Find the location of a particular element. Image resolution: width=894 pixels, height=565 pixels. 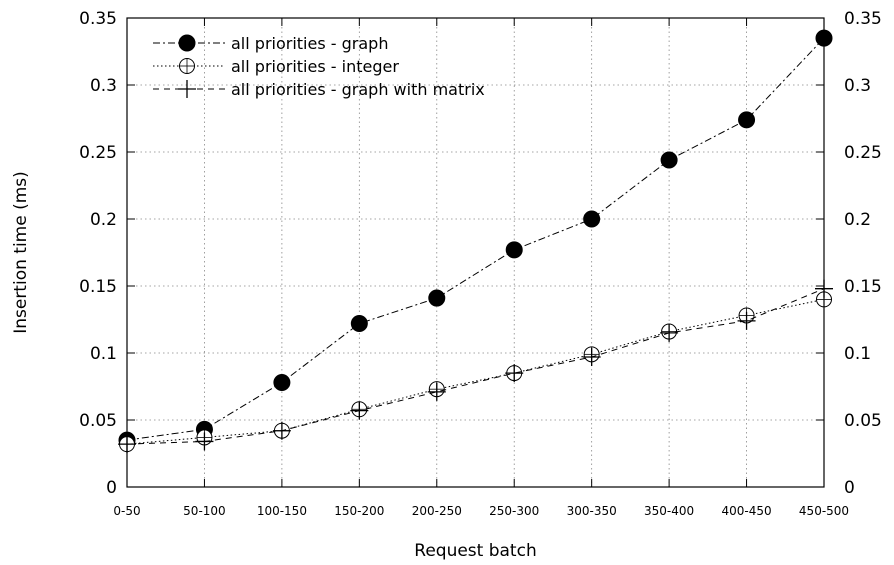

legend-label: all priorities - graph with matrix is located at coordinates (358, 89).